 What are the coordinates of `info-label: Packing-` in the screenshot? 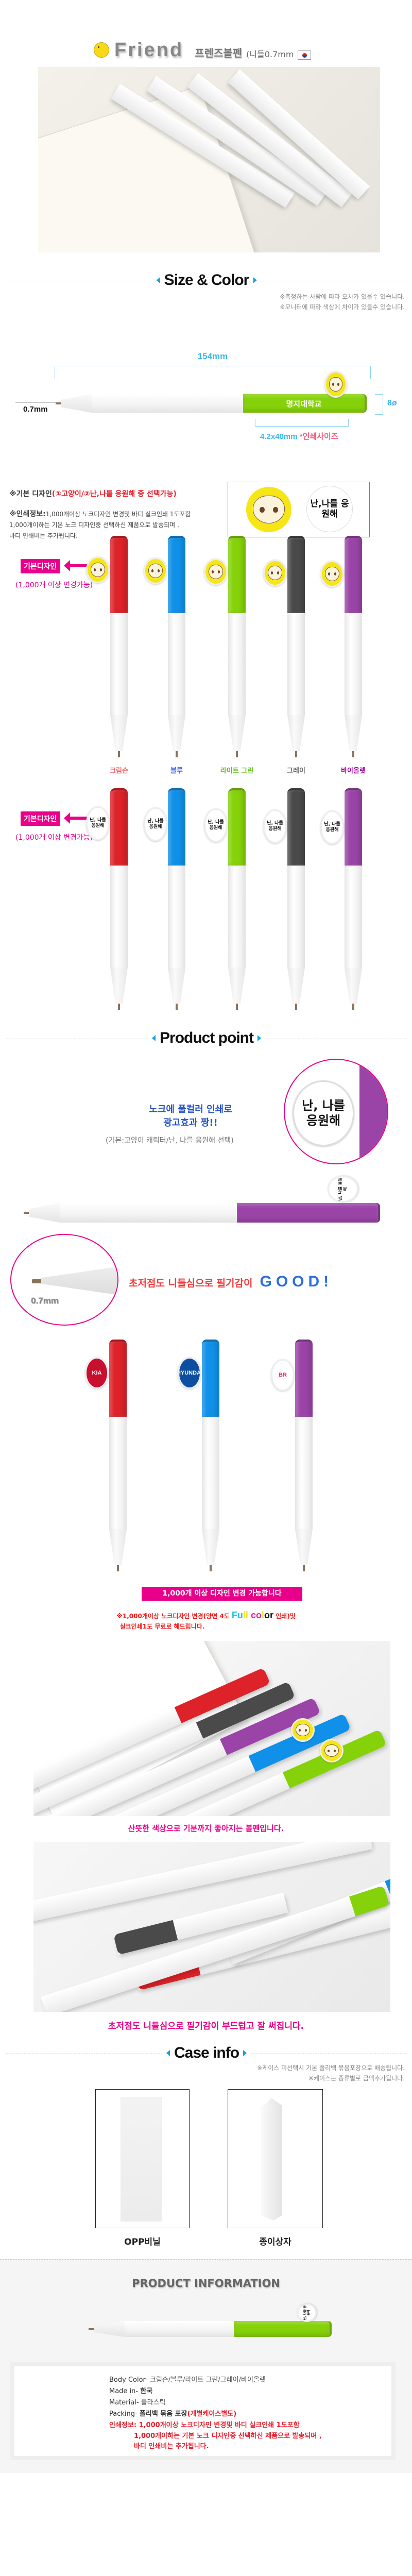 It's located at (124, 2414).